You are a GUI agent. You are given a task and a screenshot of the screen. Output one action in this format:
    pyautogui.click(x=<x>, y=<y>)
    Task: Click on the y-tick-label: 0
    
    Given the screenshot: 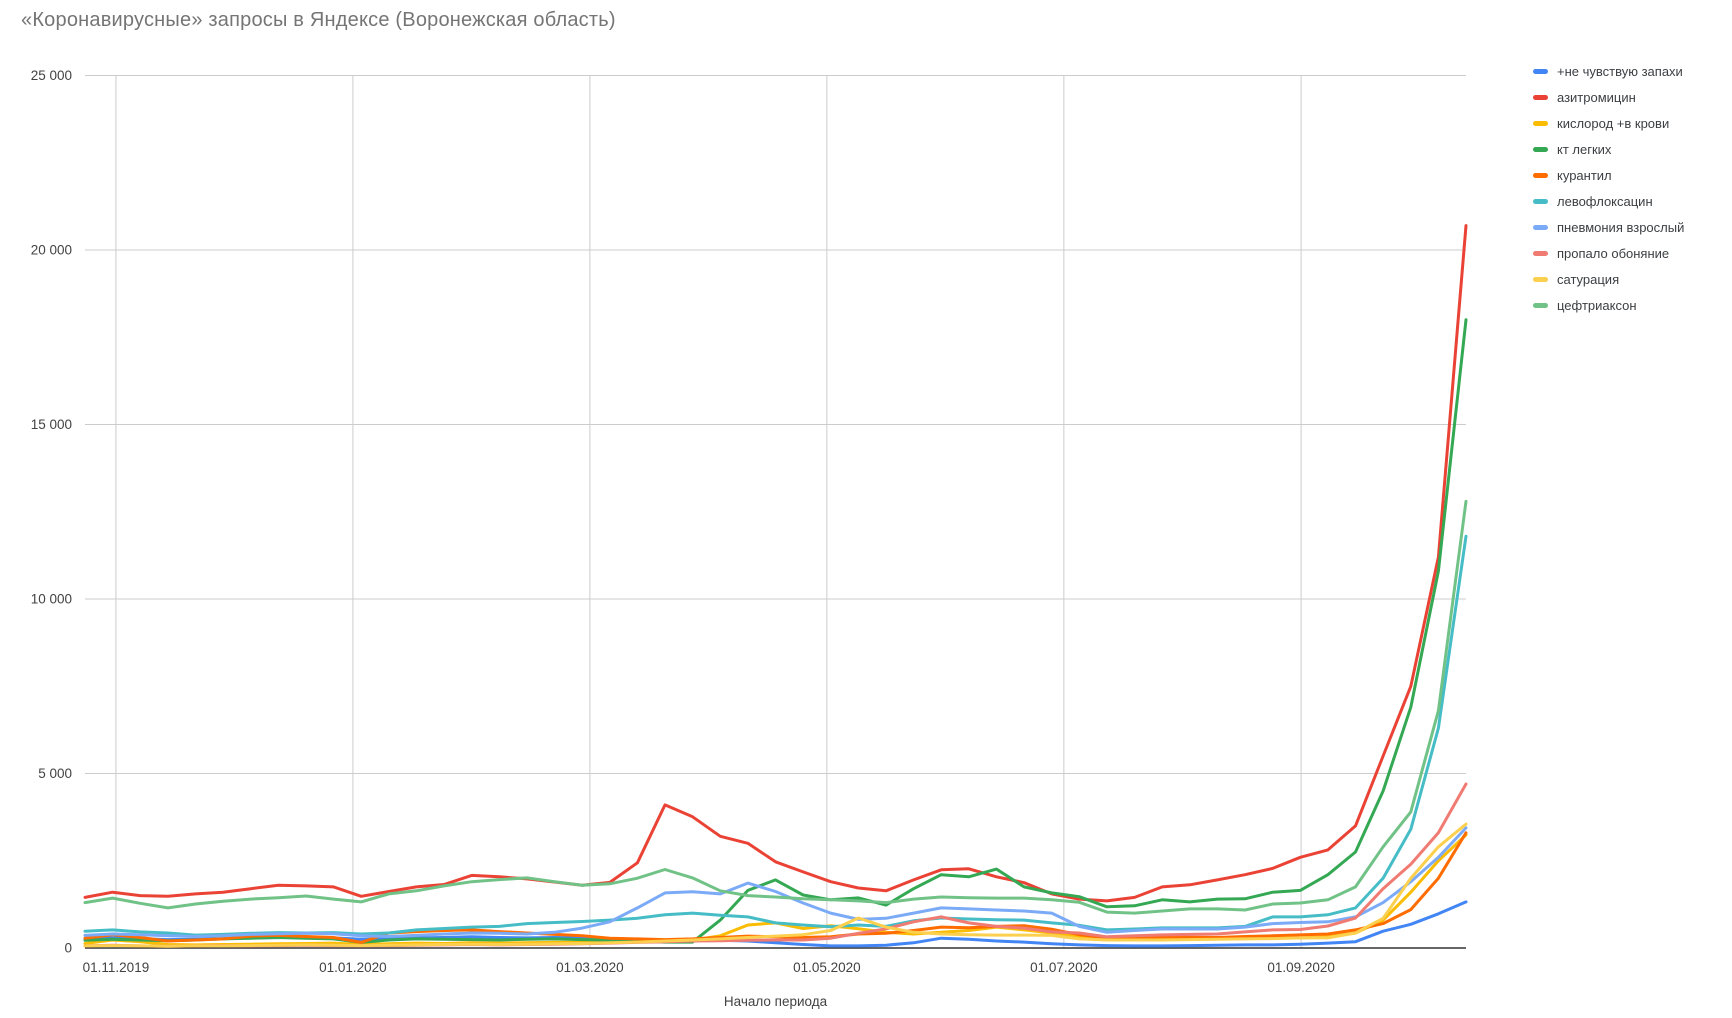 What is the action you would take?
    pyautogui.click(x=68, y=948)
    